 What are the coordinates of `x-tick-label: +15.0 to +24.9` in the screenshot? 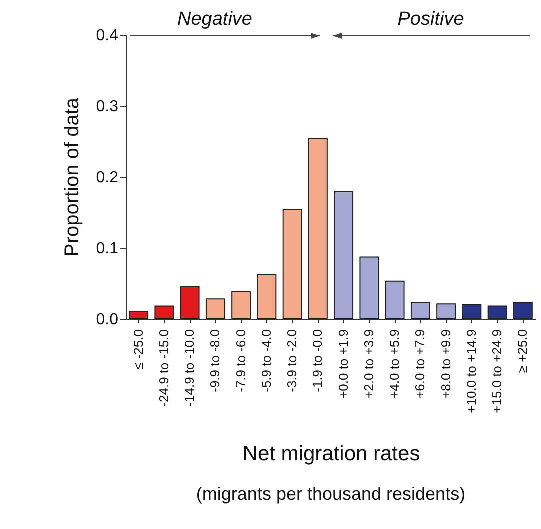 It's located at (497, 372).